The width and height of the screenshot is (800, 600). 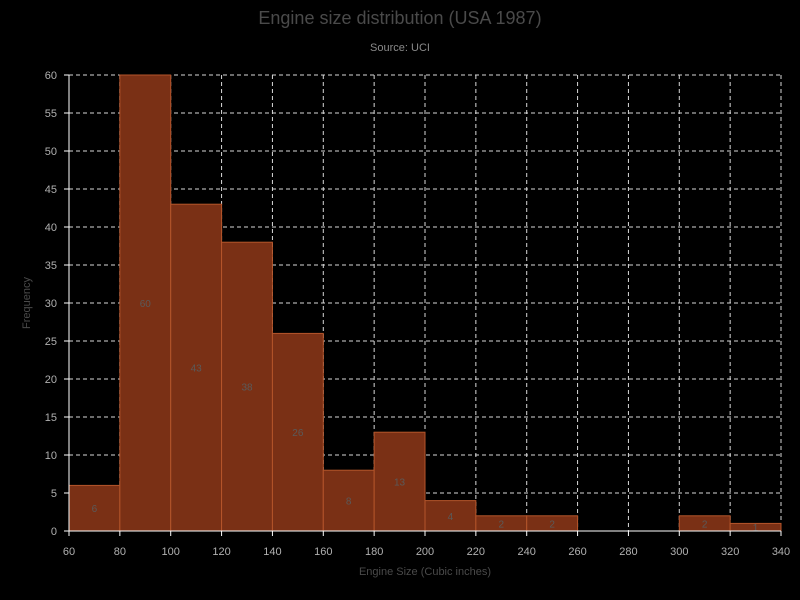 I want to click on bar-value-label: 43, so click(x=197, y=369).